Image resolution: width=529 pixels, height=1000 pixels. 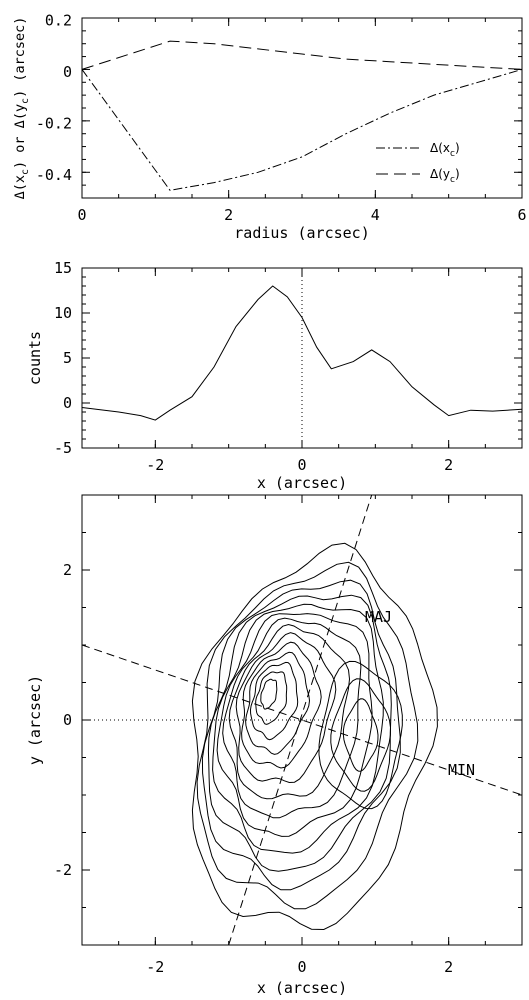 I want to click on series-line-delta-yc, so click(x=302, y=55).